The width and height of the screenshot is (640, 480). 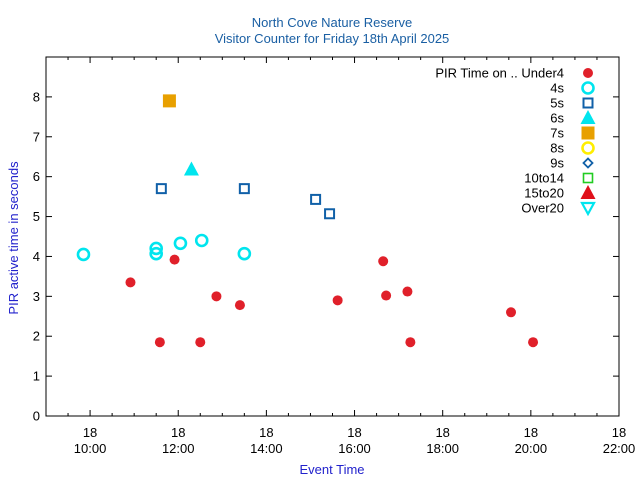 What do you see at coordinates (331, 469) in the screenshot?
I see `x-axis-label: Event Time` at bounding box center [331, 469].